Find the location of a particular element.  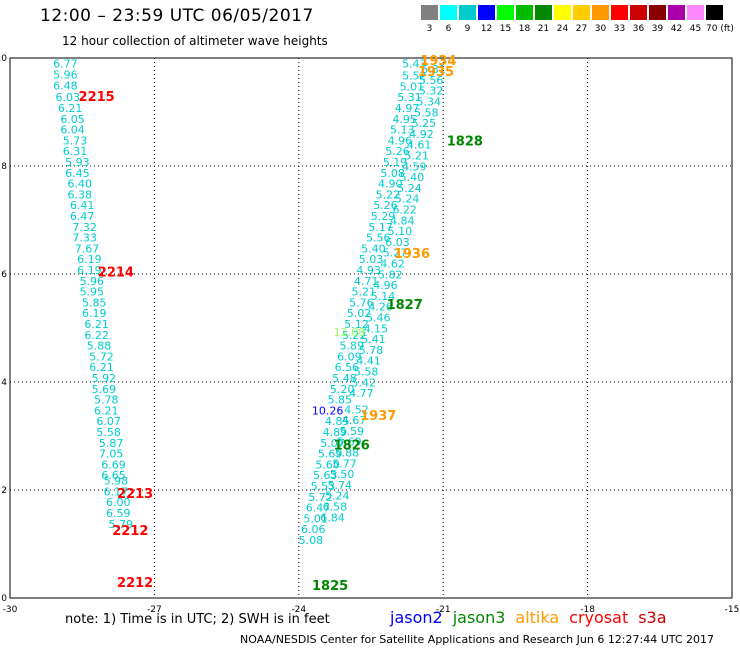

data-point-label: 7.33 is located at coordinates (84, 238).